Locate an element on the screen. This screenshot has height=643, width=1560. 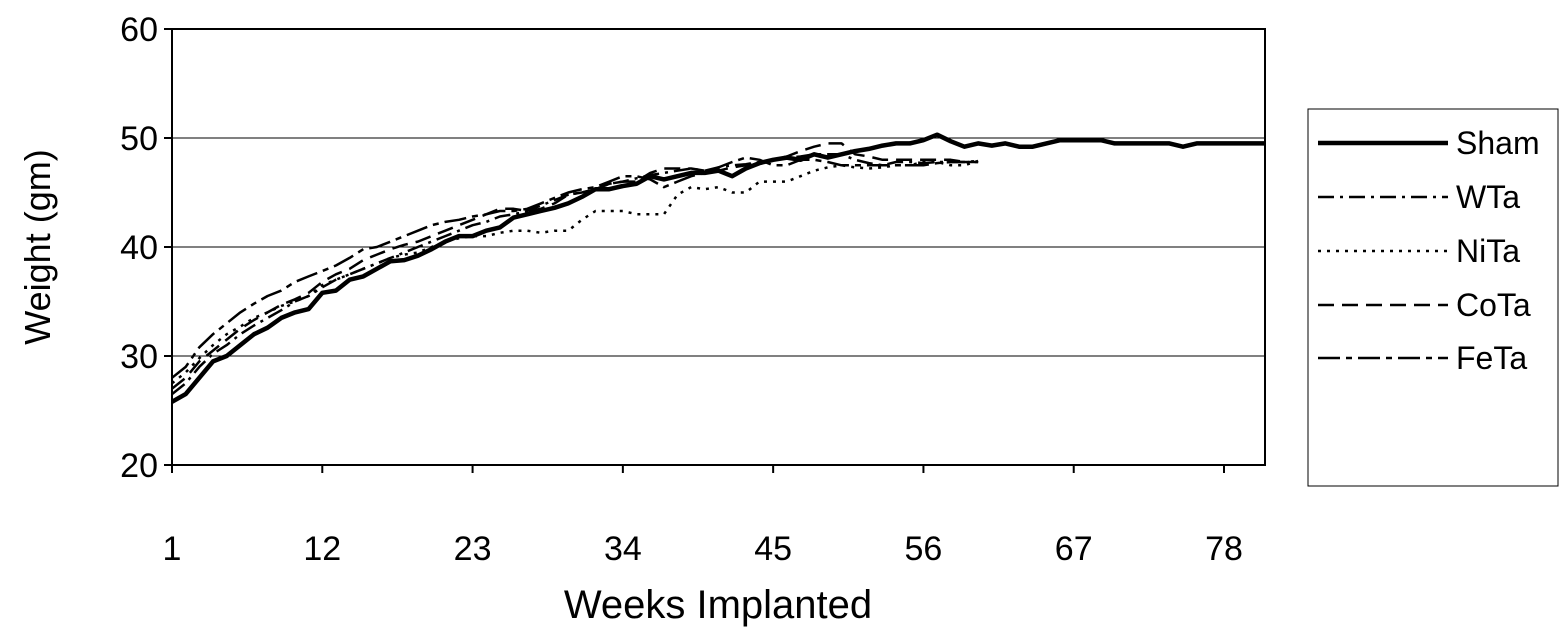
legend: Sham WTa NiTa CoTa FeTa is located at coordinates (1433, 297).